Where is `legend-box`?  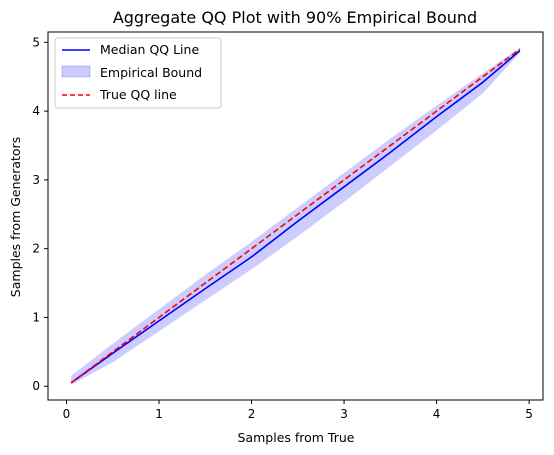 legend-box is located at coordinates (138, 73).